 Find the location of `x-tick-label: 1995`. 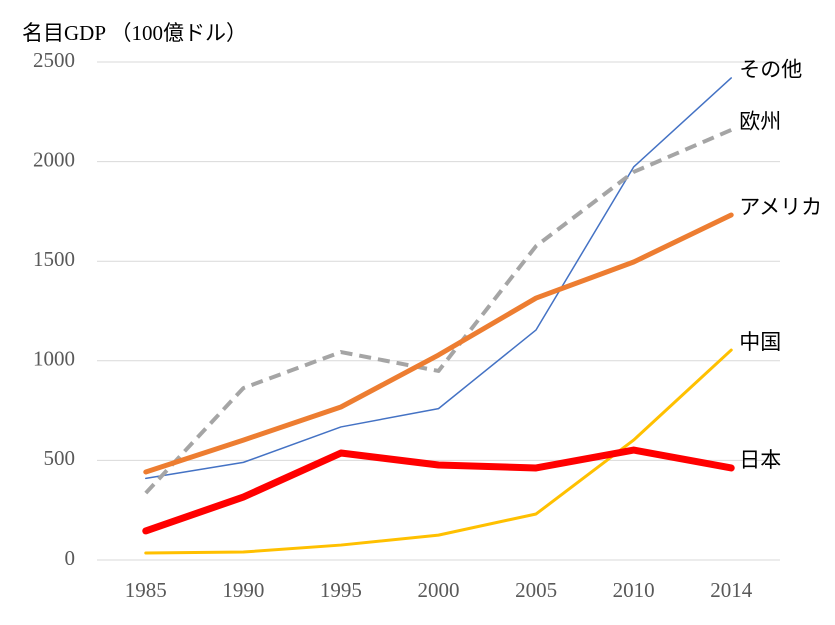

x-tick-label: 1995 is located at coordinates (341, 590).